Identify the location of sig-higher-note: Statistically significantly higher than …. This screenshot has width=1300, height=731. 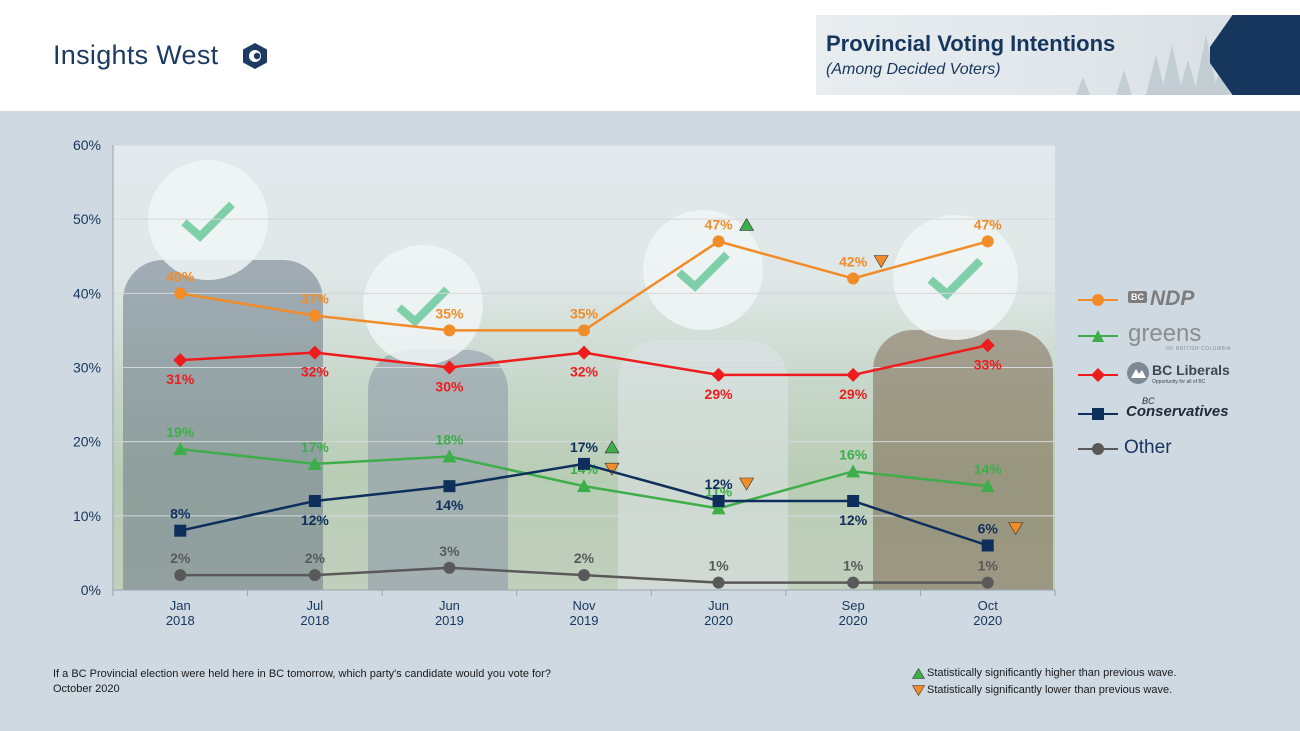
(1044, 673).